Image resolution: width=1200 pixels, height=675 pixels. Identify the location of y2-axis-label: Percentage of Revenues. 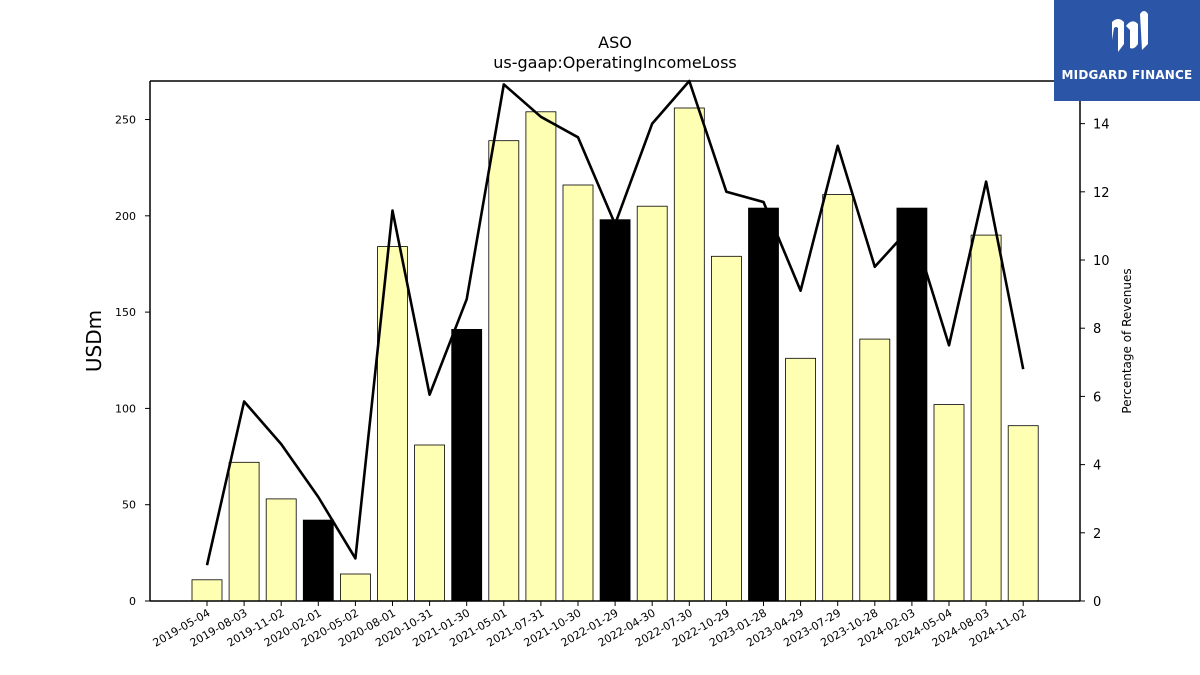
(1127, 340).